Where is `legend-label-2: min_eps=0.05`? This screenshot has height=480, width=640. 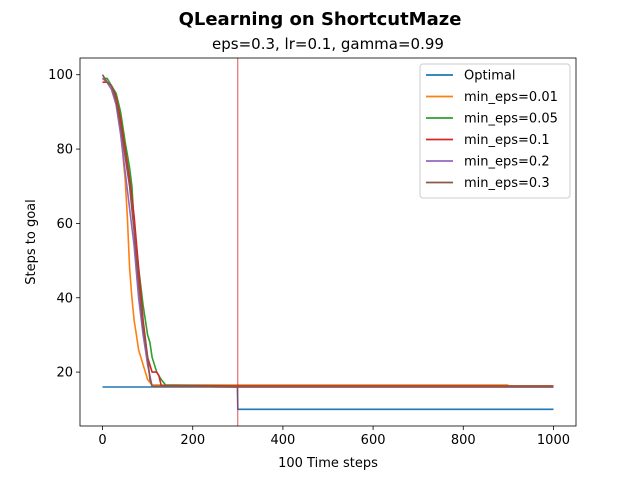 legend-label-2: min_eps=0.05 is located at coordinates (511, 119).